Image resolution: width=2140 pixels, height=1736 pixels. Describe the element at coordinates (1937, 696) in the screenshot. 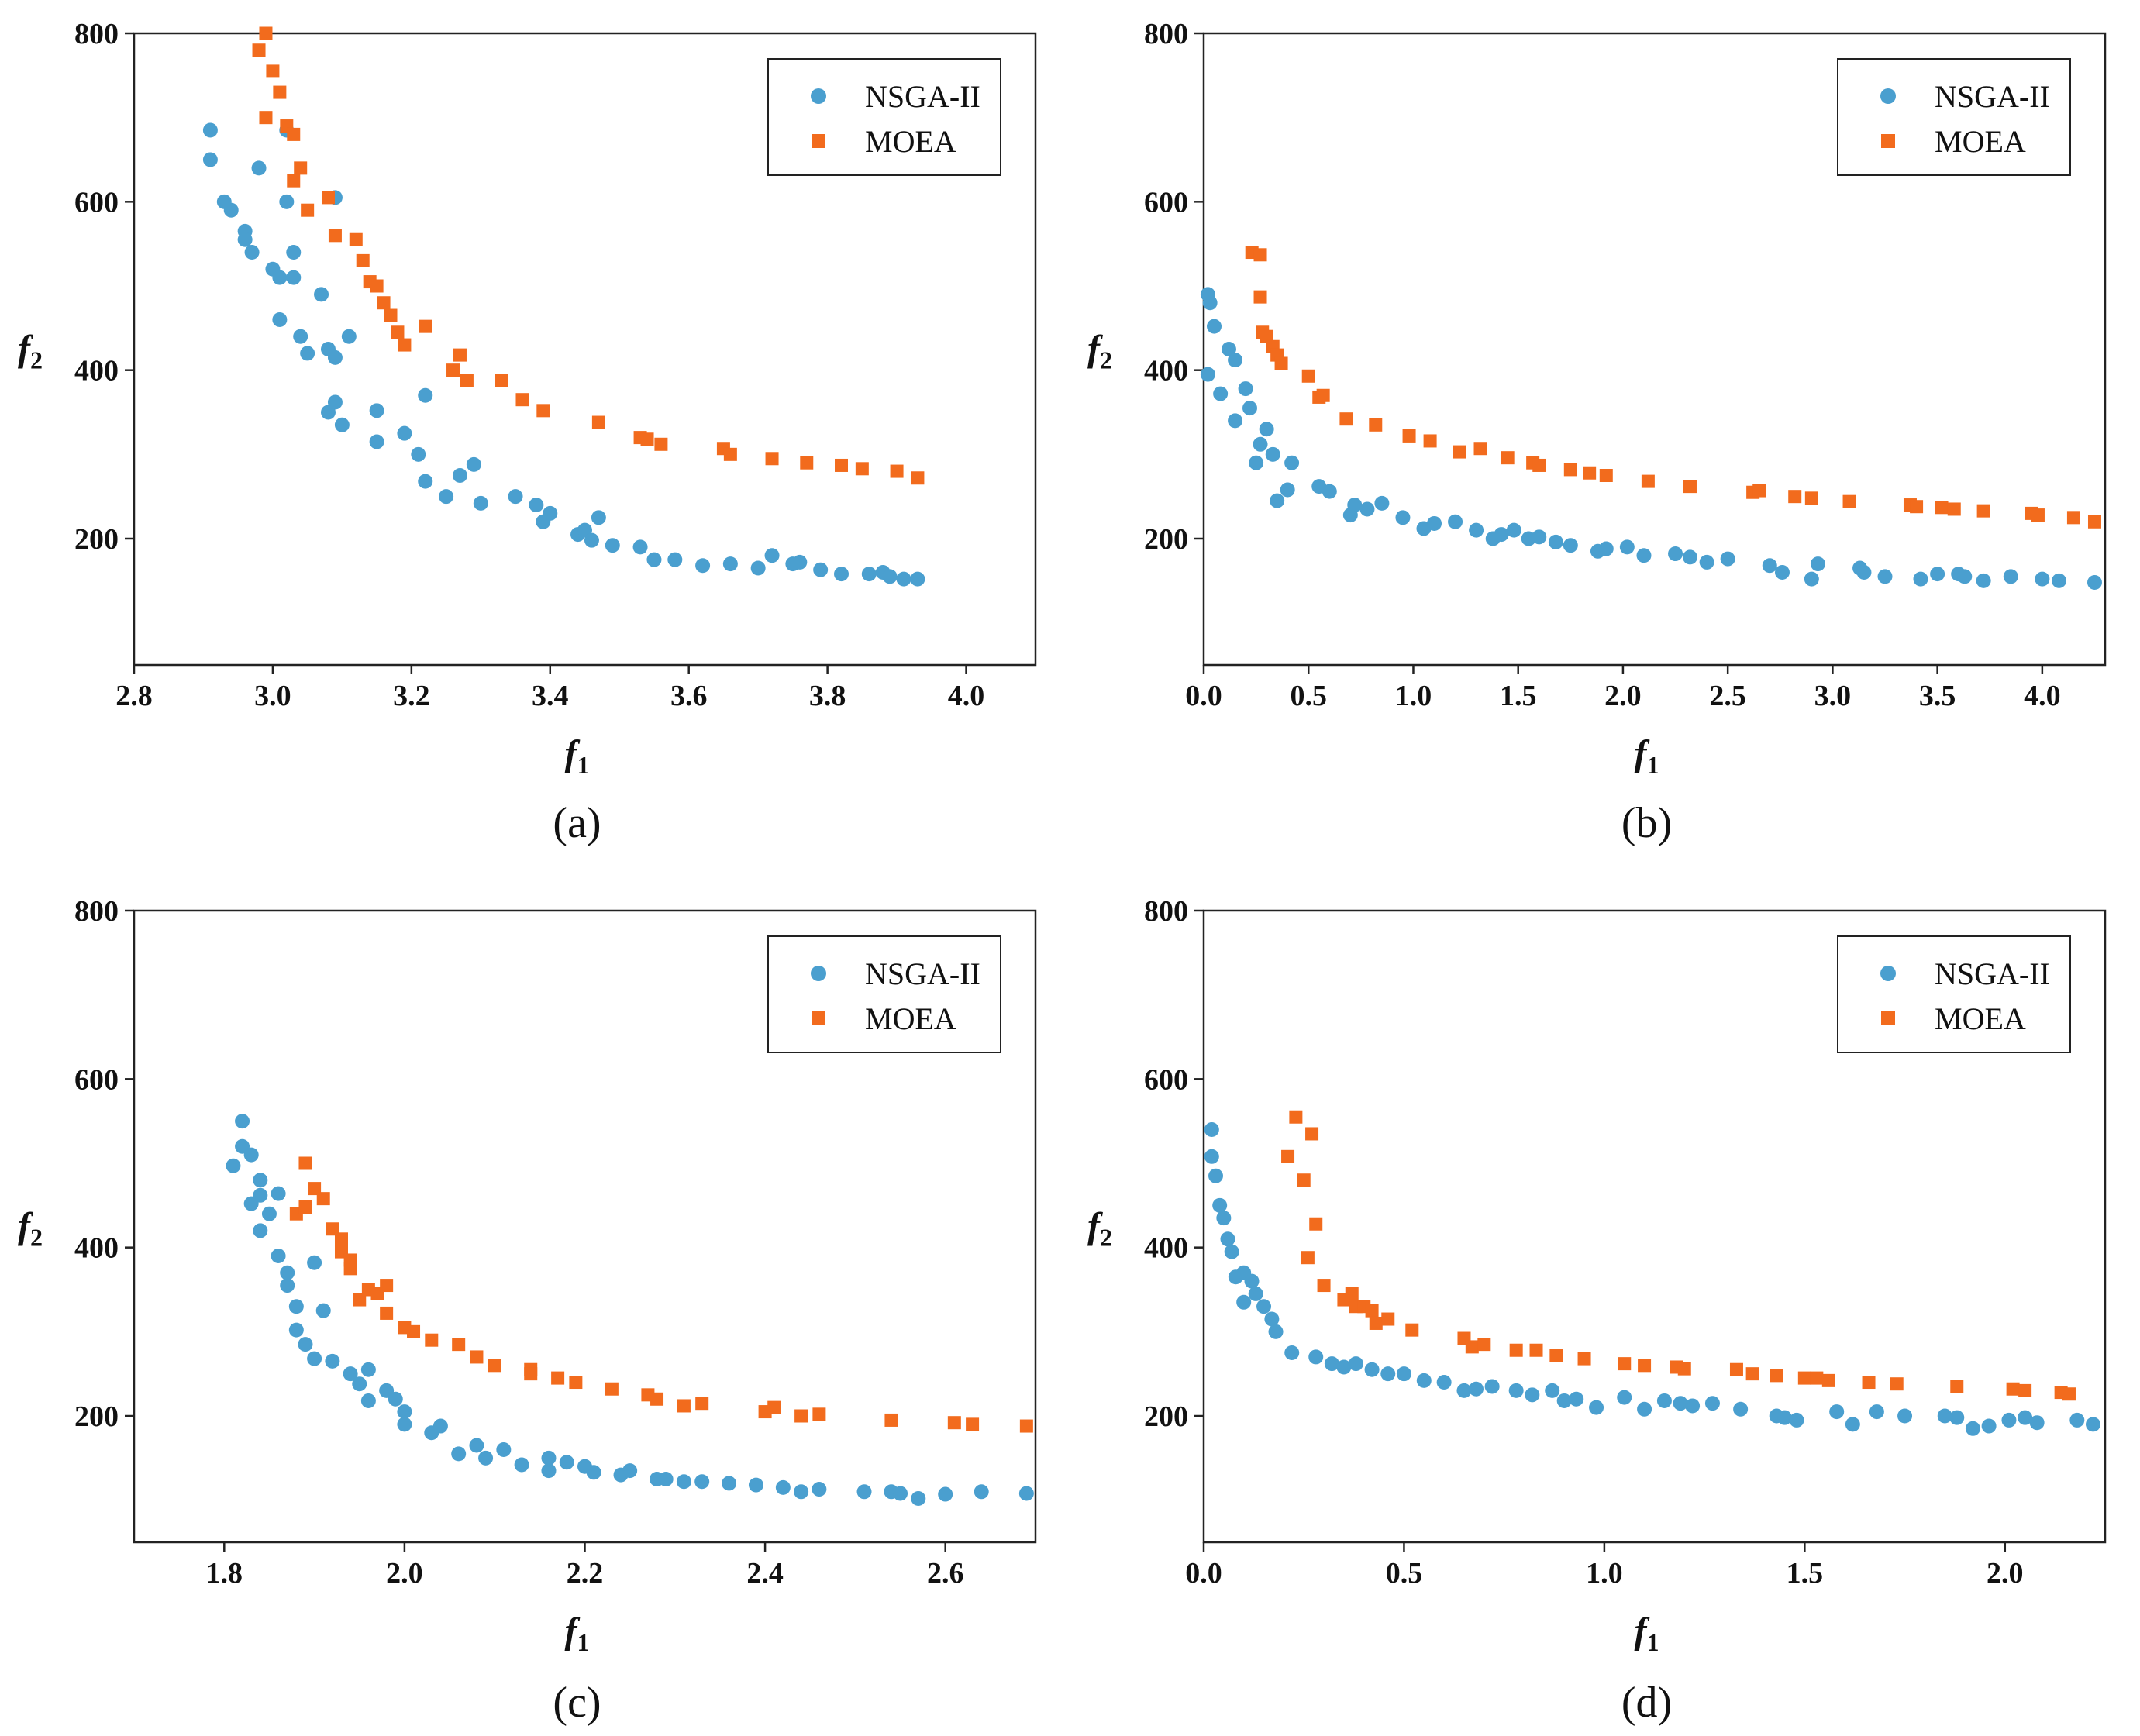

I see `x-tick-label: 3.5` at that location.